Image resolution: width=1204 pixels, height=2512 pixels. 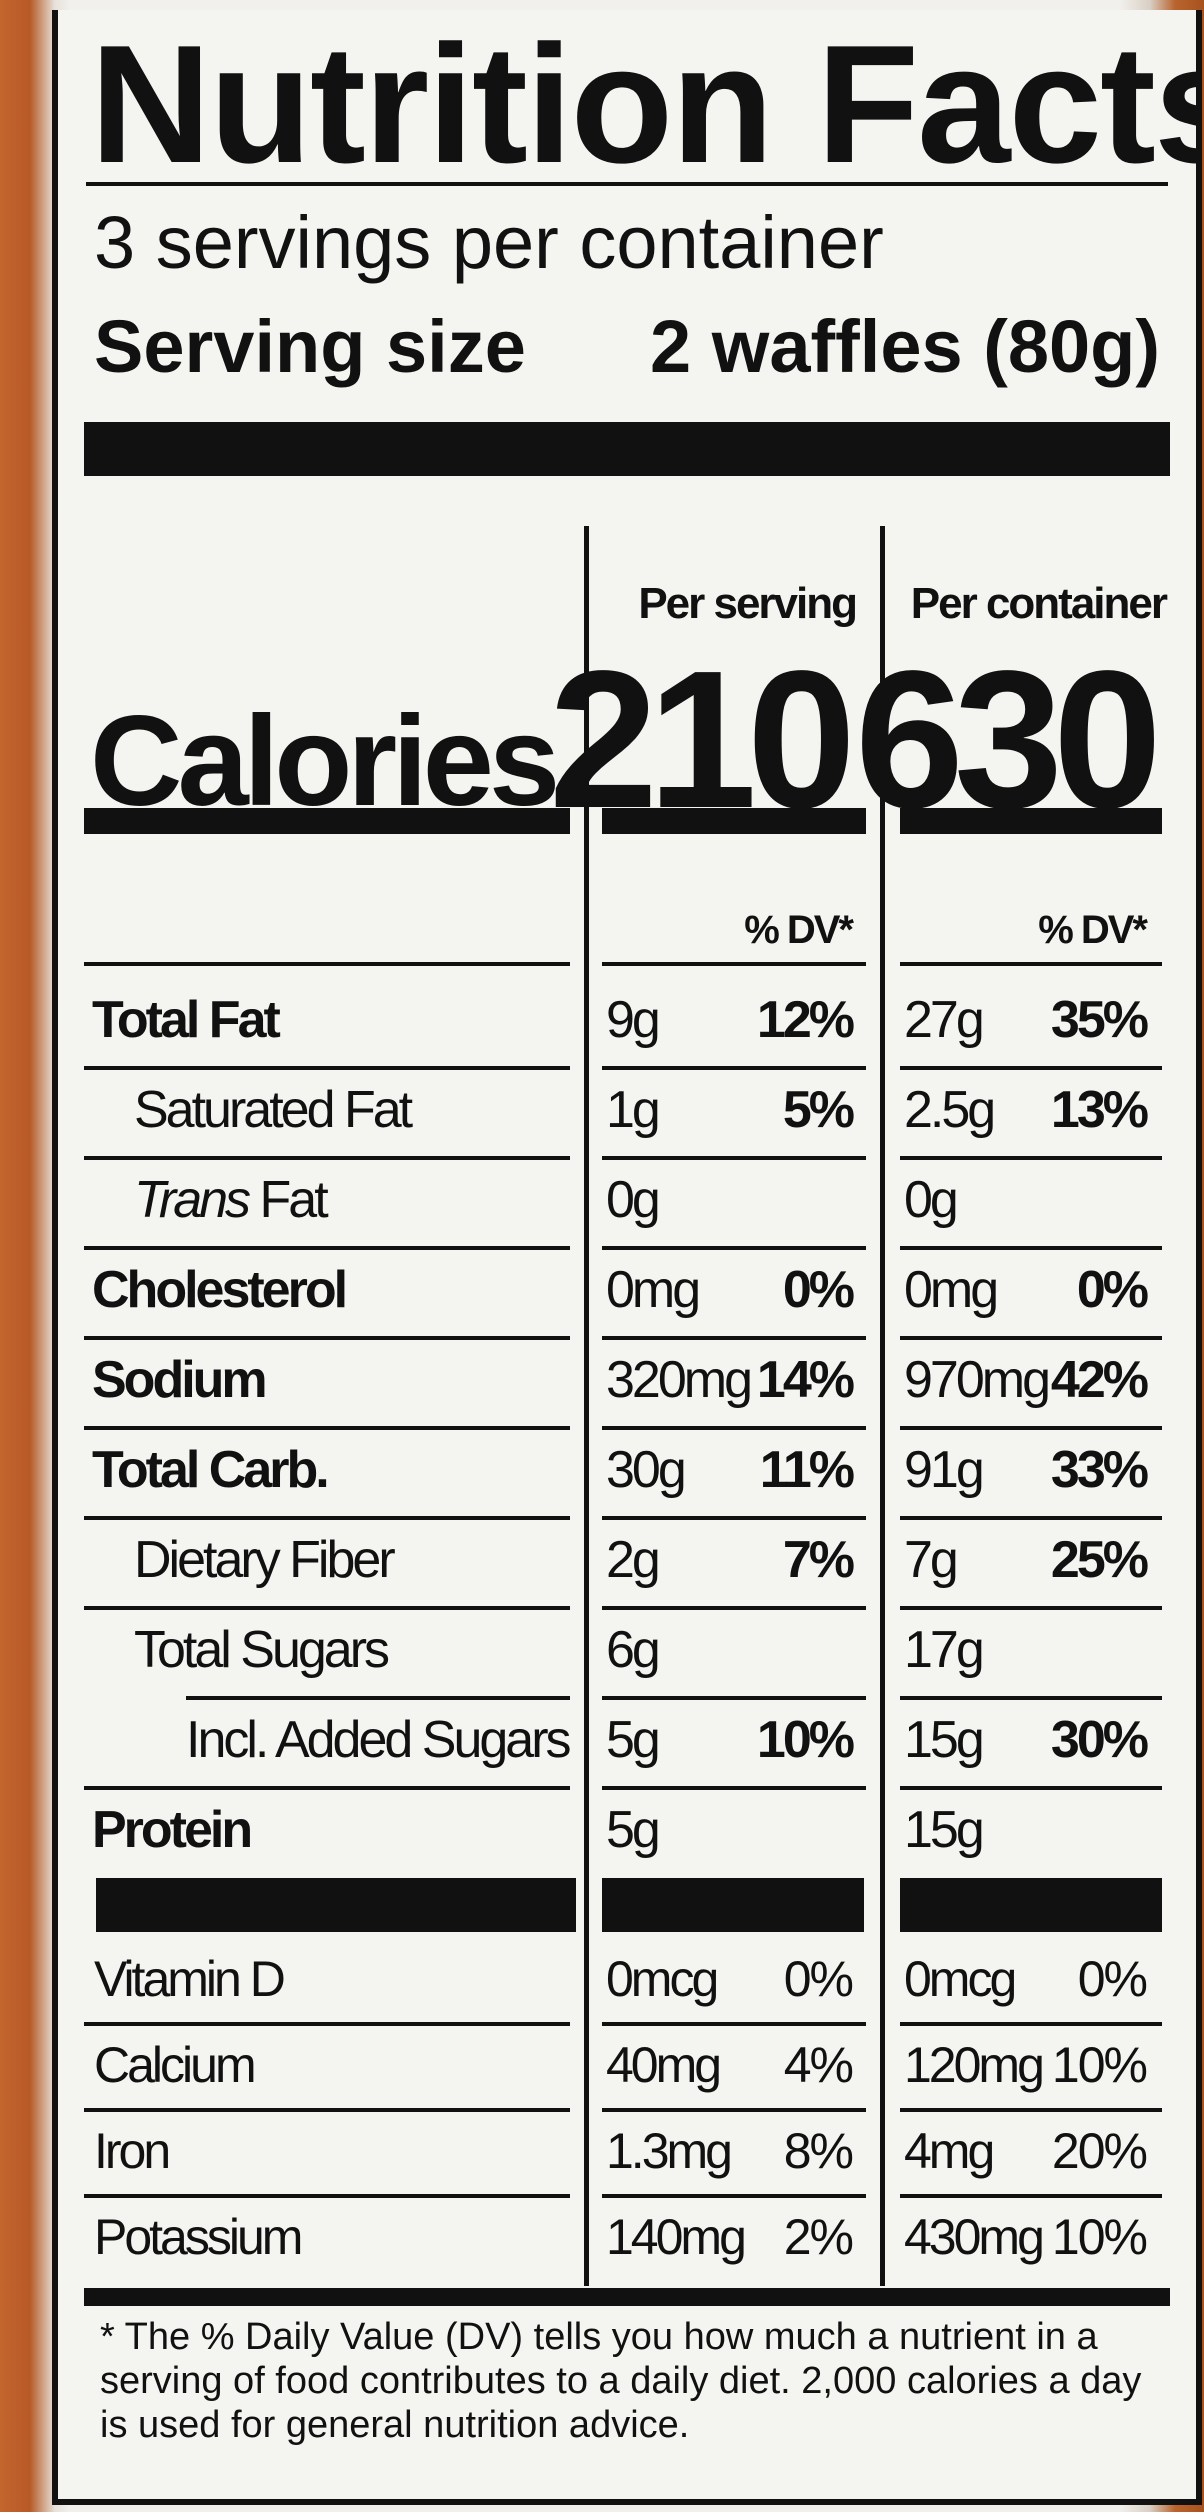 I want to click on container-percent: 35%, so click(x=1099, y=1020).